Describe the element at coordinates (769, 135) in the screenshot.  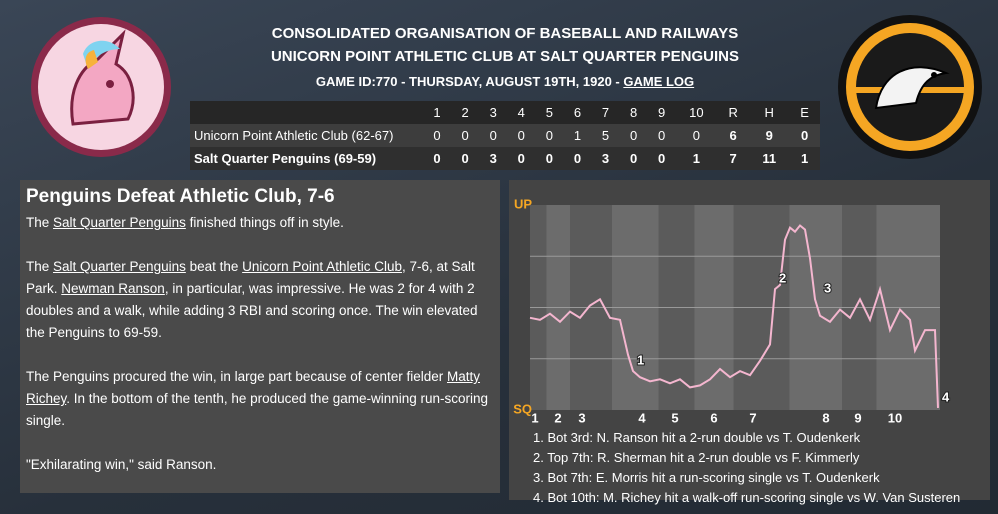
I see `score-cell: 9` at that location.